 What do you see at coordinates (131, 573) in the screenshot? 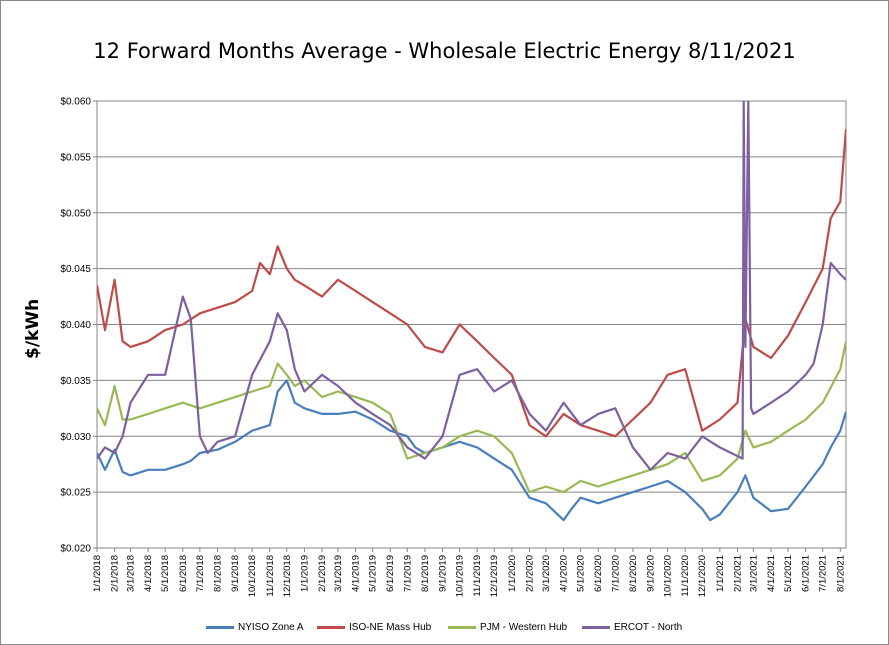
I see `x-tick-label: 3/1/2018` at bounding box center [131, 573].